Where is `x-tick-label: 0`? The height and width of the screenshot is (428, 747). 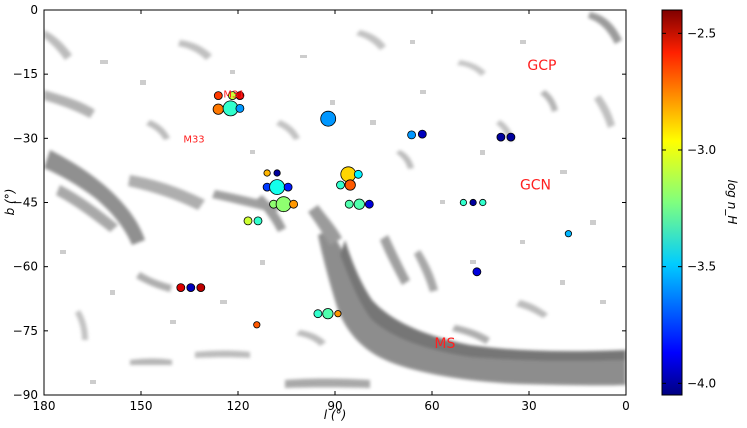
x-tick-label: 0 is located at coordinates (626, 406).